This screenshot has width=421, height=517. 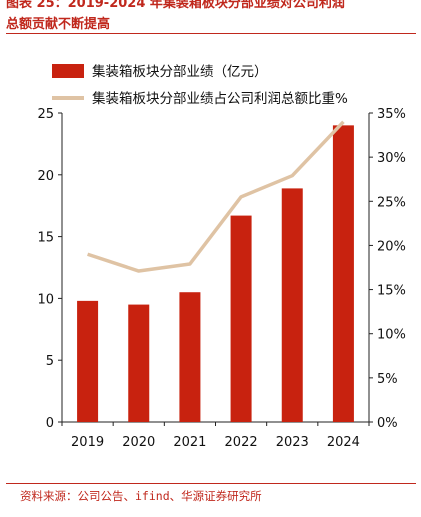 I want to click on left-axis-tick-label: 15, so click(x=45, y=238).